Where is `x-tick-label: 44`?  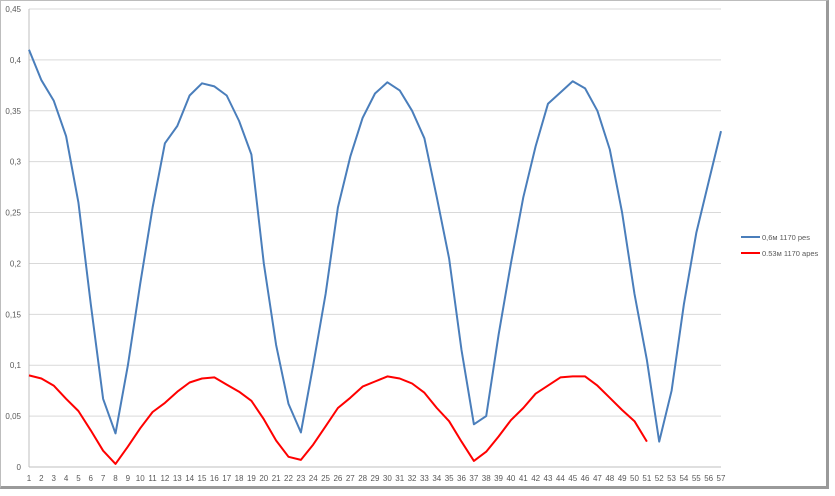
x-tick-label: 44 is located at coordinates (560, 478).